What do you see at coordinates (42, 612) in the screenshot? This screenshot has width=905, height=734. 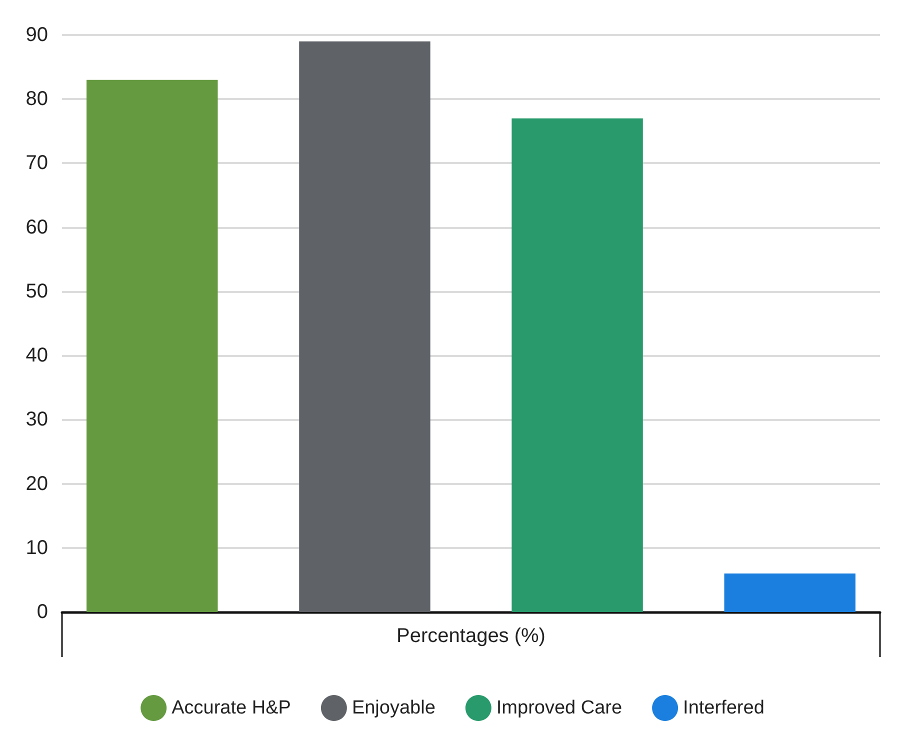 I see `y-tick-label: 0` at bounding box center [42, 612].